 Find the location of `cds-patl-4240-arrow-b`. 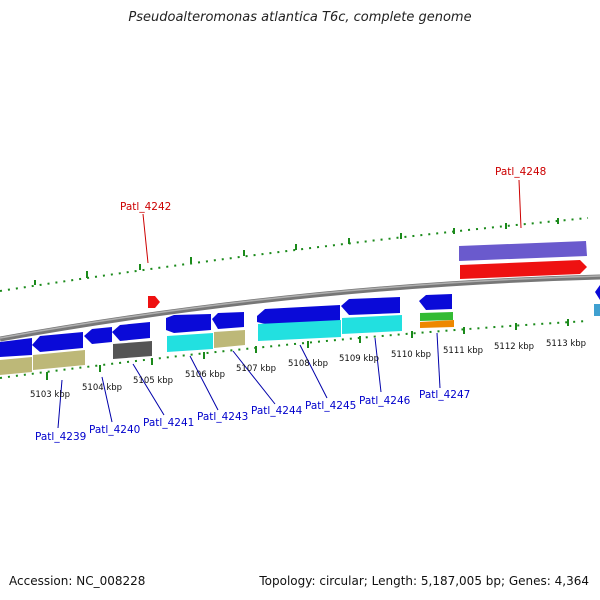

cds-patl-4240-arrow-b is located at coordinates (98, 335).